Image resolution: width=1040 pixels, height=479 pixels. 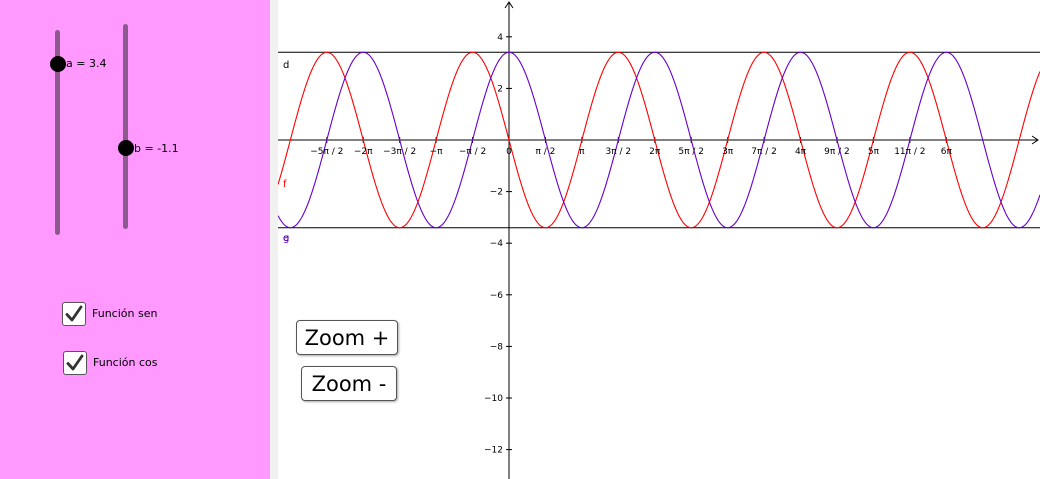 I want to click on y-tick-label: −6, so click(x=497, y=296).